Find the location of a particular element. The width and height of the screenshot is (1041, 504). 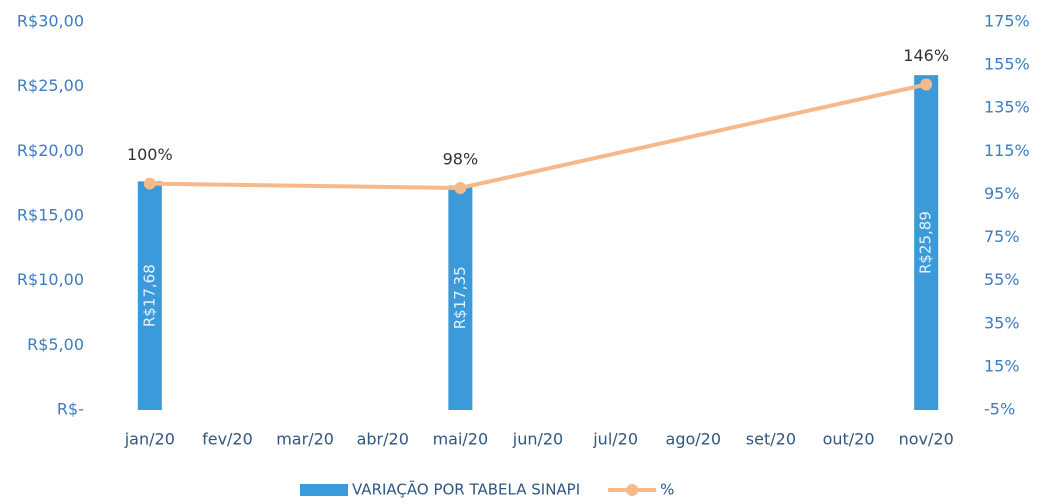

y2-tick-label: 135% is located at coordinates (1007, 107).